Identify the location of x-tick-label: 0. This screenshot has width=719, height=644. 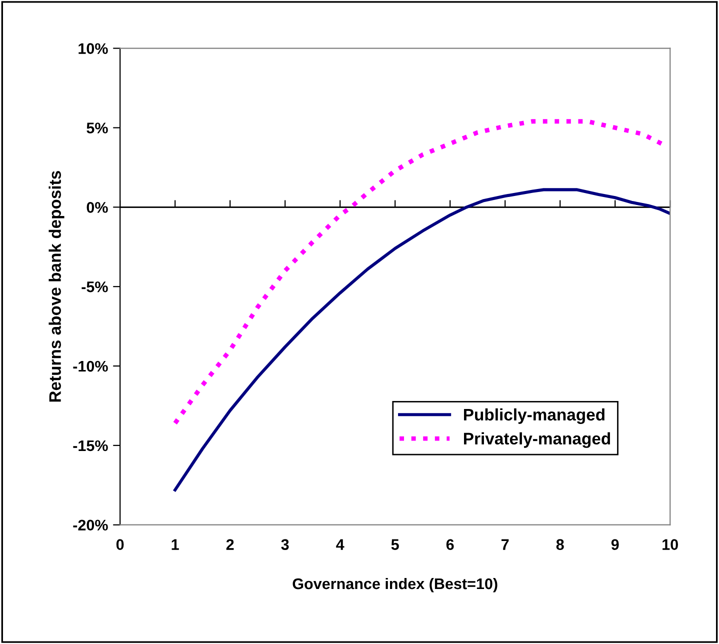
(120, 544).